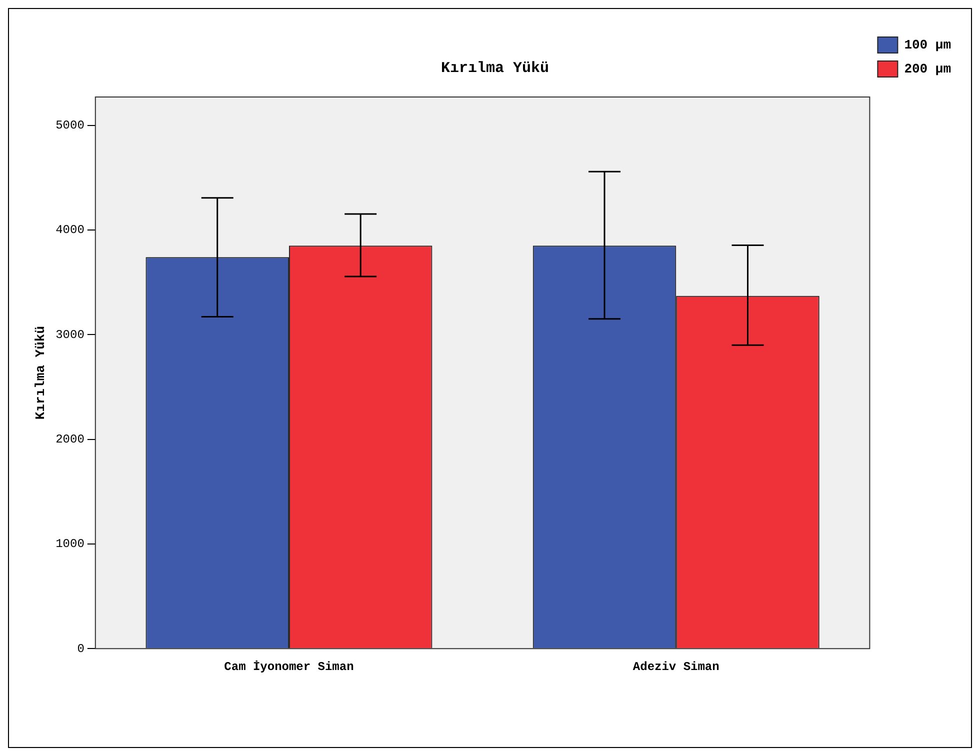  What do you see at coordinates (40, 373) in the screenshot?
I see `y-axis-title: Kırılma Yükü` at bounding box center [40, 373].